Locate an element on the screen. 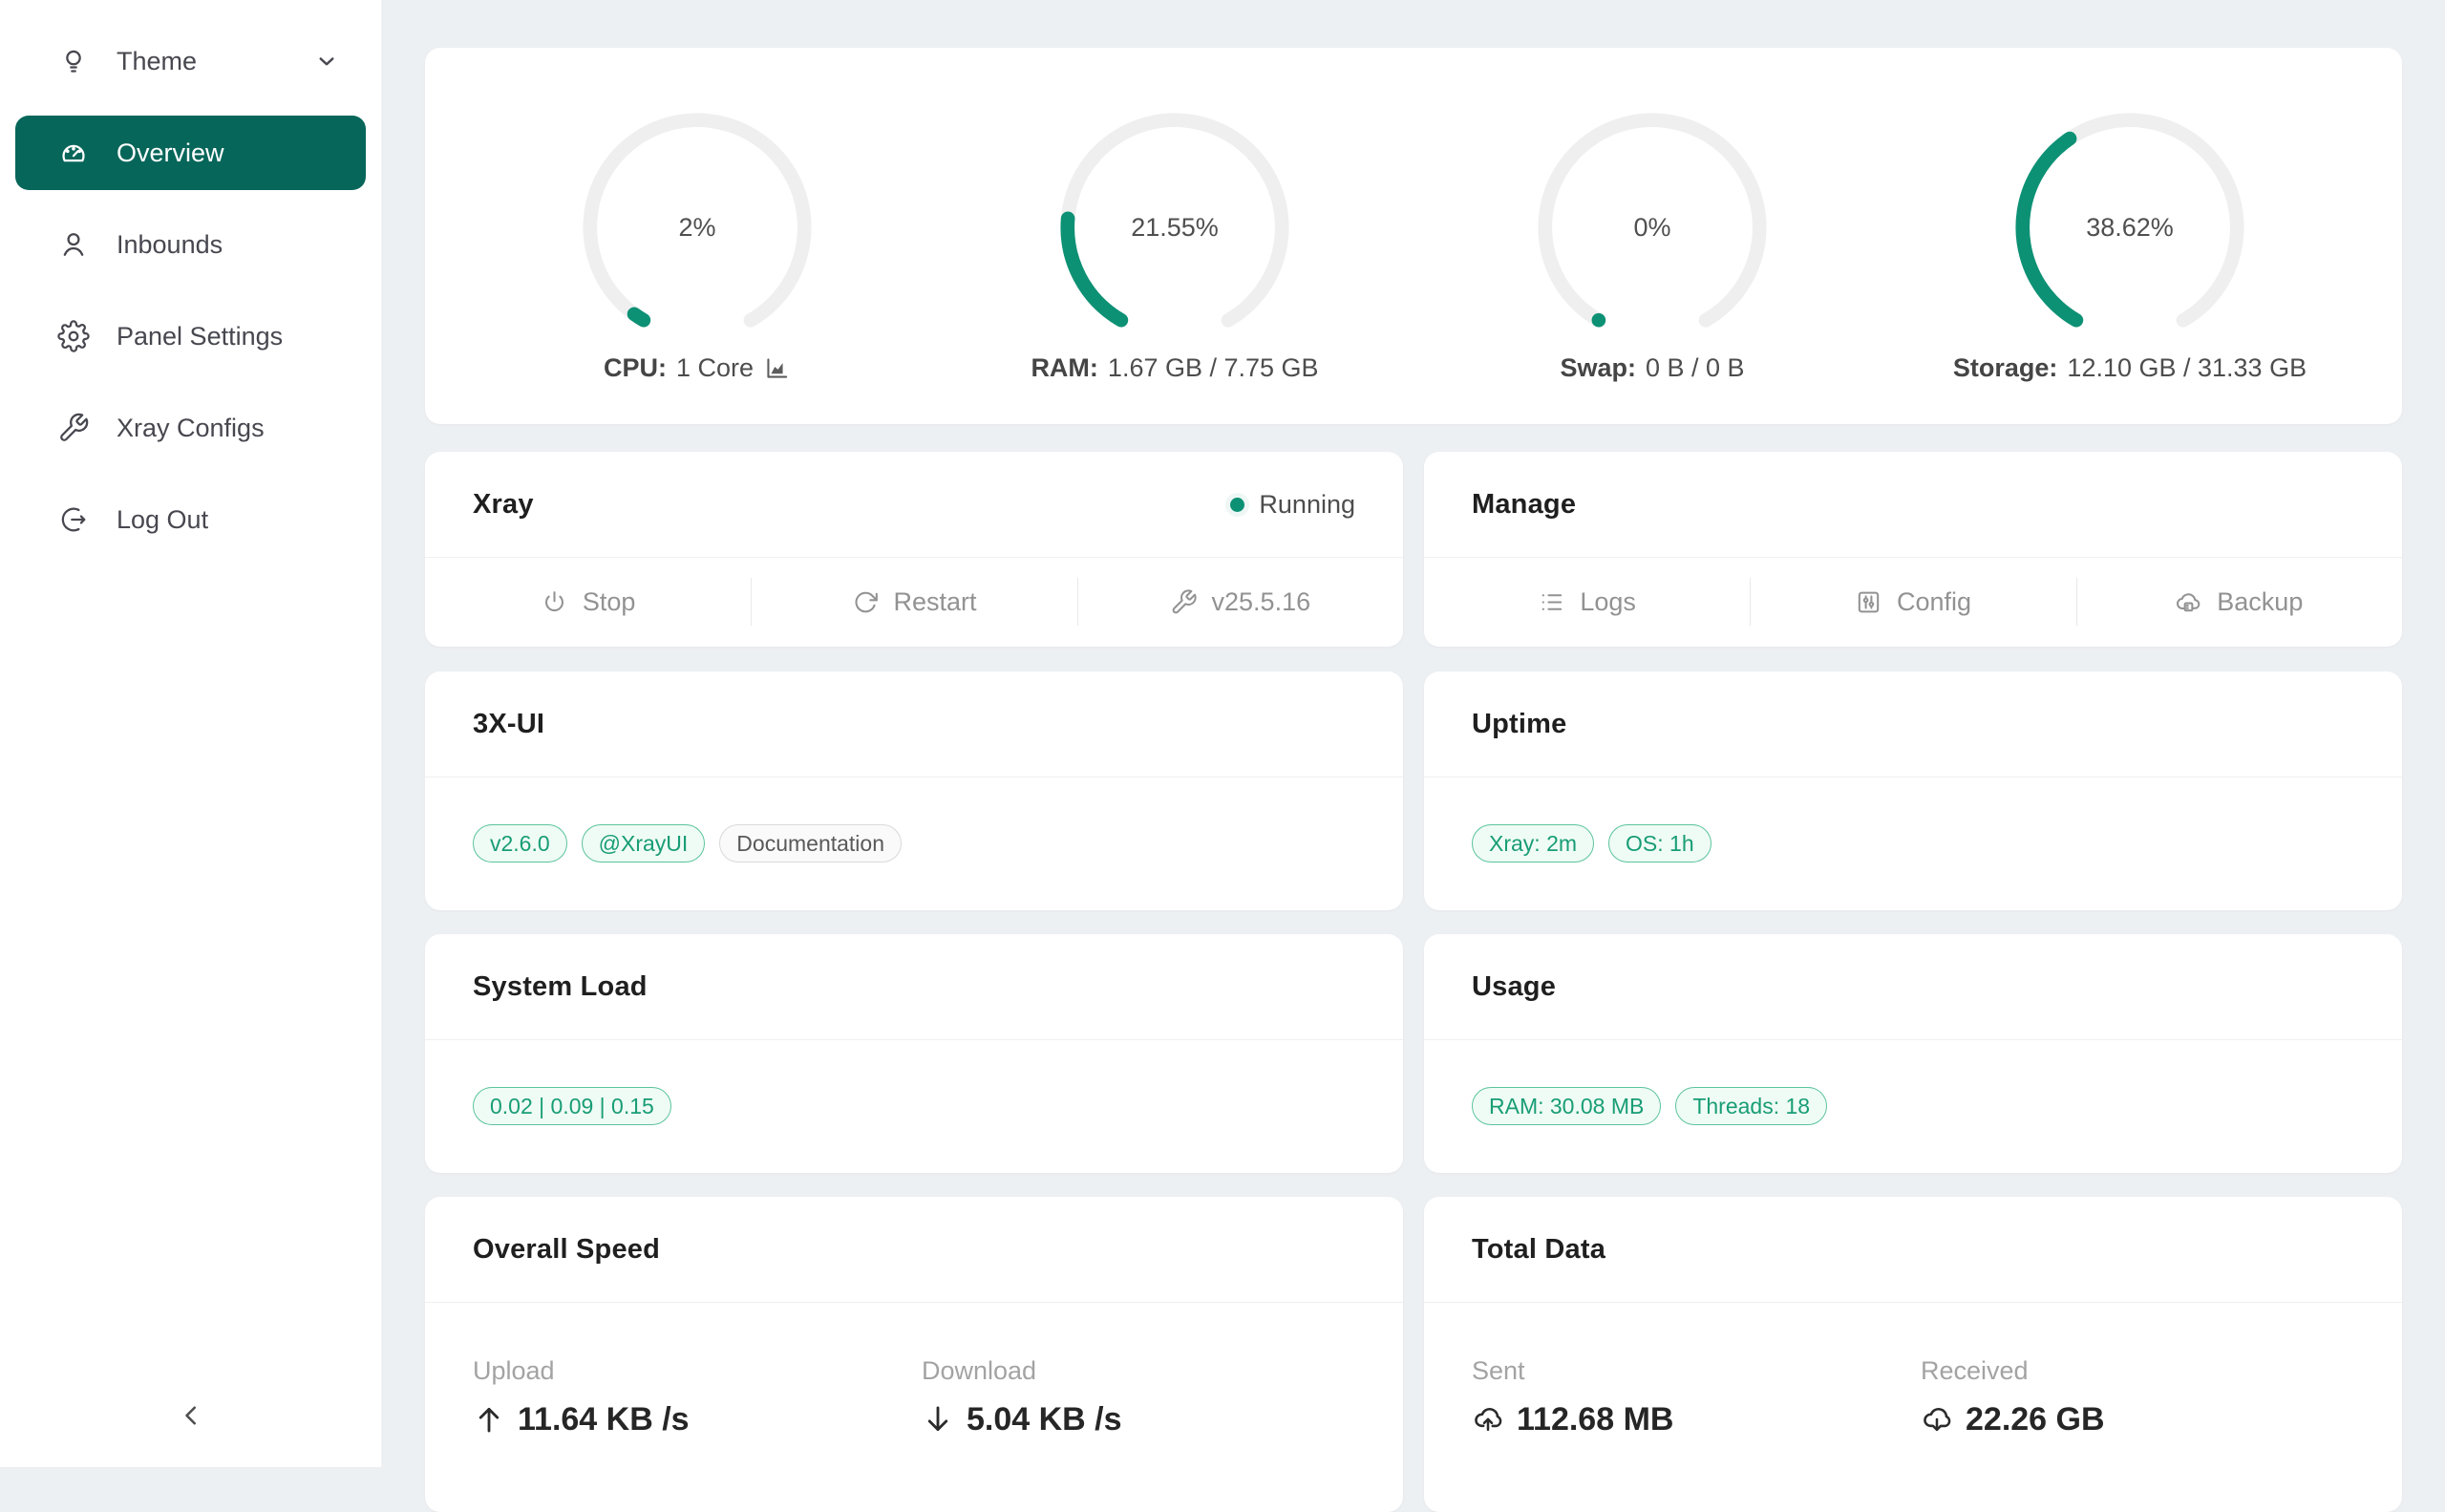  total-data-card: Total Data Sent 112.68 MB is located at coordinates (1913, 1354).